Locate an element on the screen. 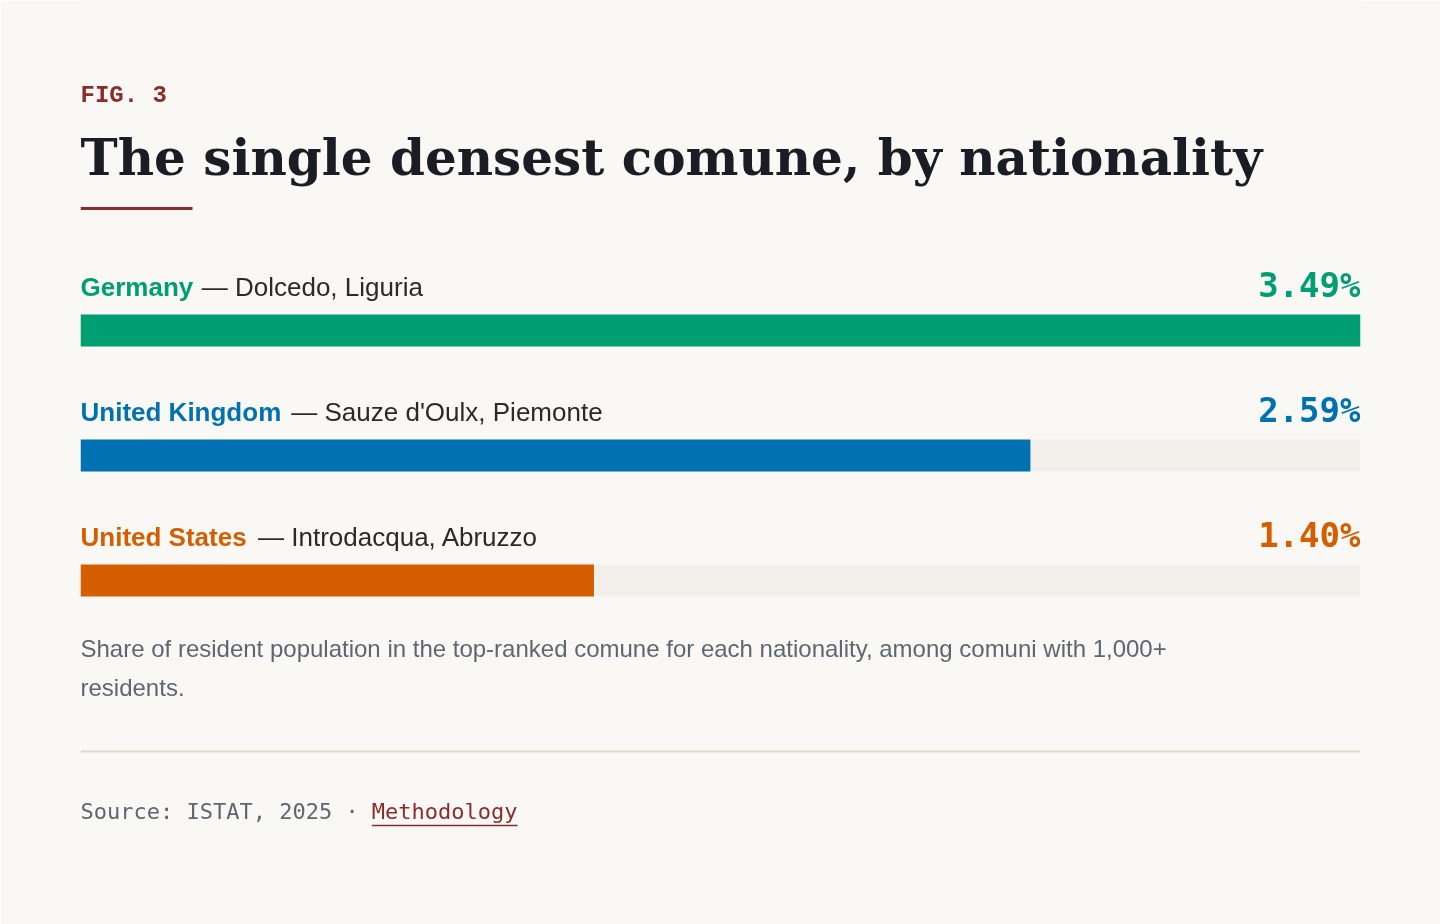  y-tick-label: United Kingdom — Sauze d'Oulx, Piemonte is located at coordinates (341, 411).